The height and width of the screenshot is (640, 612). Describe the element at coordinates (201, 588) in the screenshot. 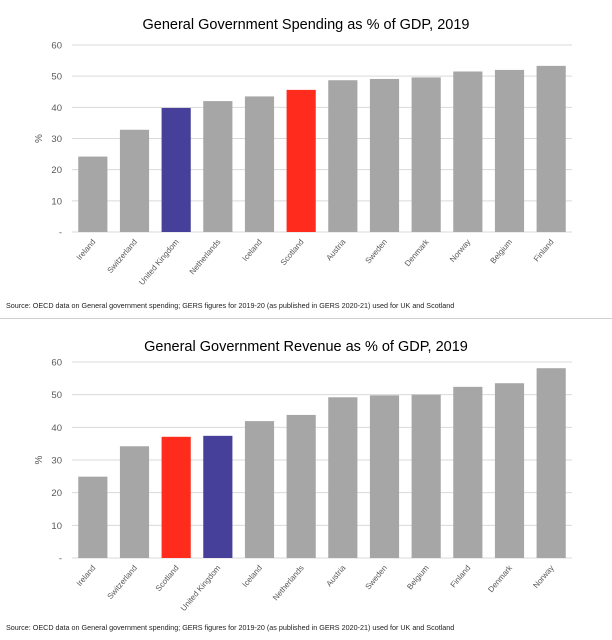

I see `revenue-x-tick-label: United Kingdom` at that location.